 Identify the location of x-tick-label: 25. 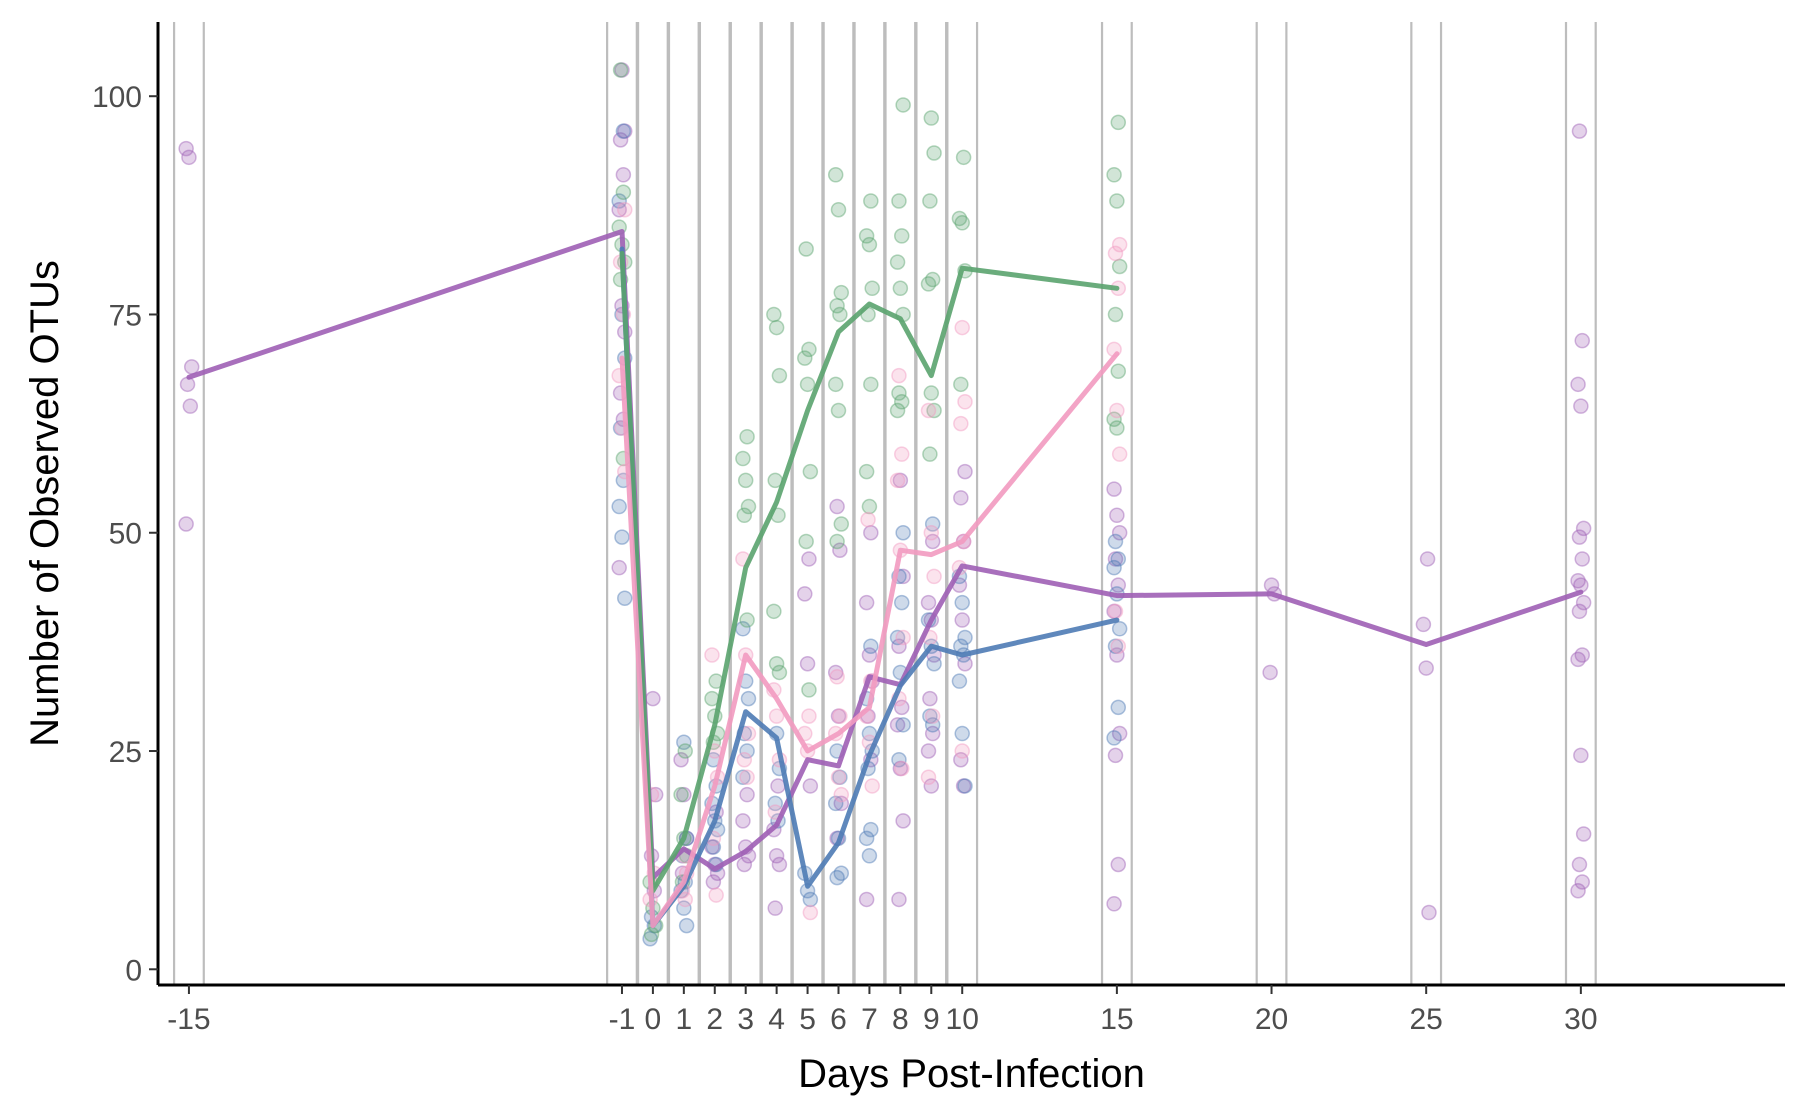
(1426, 1019).